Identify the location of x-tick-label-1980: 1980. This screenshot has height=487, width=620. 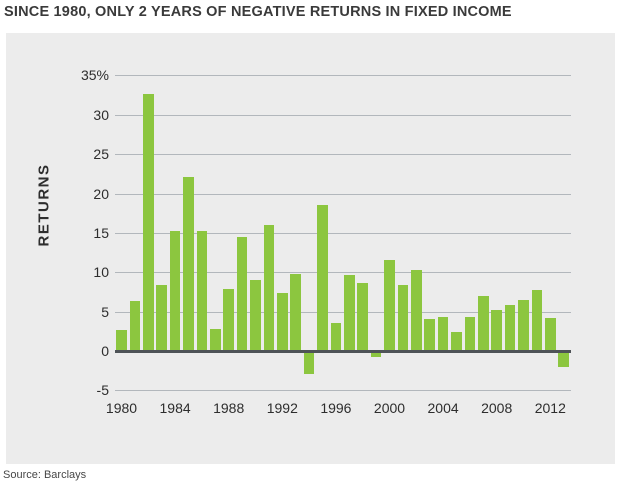
(121, 408).